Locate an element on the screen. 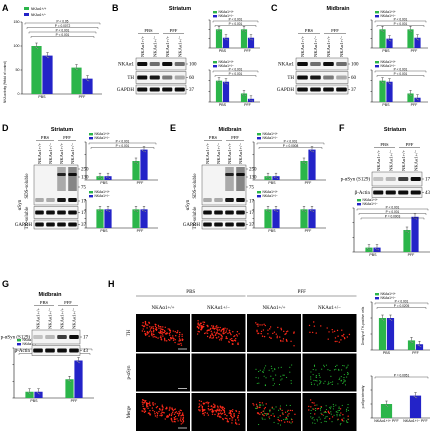  legend-swatch-wt is located at coordinates (377, 12).